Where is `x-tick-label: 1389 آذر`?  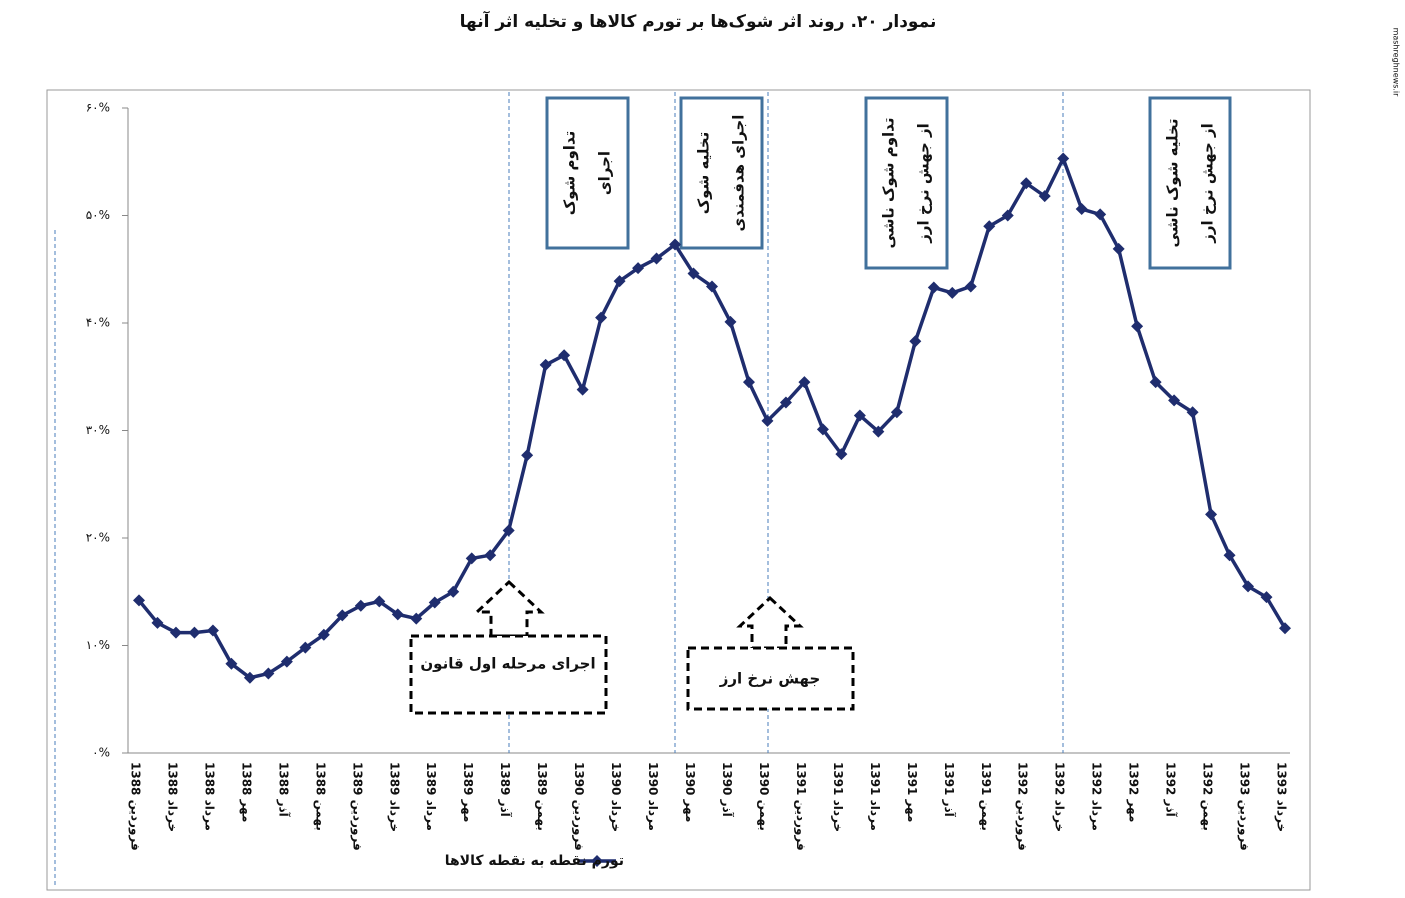 x-tick-label: 1389 آذر is located at coordinates (505, 790).